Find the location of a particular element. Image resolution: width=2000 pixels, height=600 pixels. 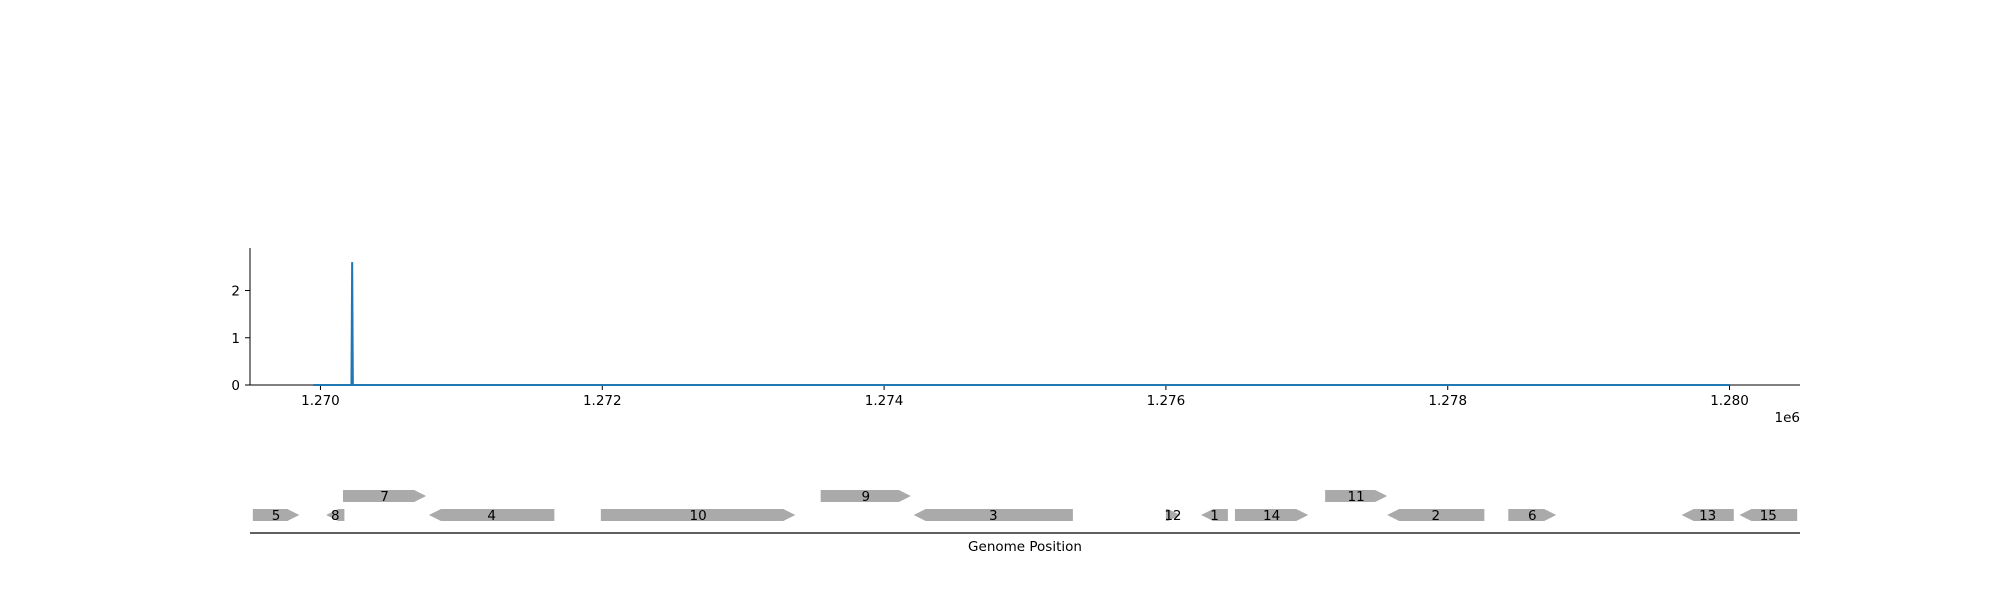

gene-feature: 10 is located at coordinates (698, 516).